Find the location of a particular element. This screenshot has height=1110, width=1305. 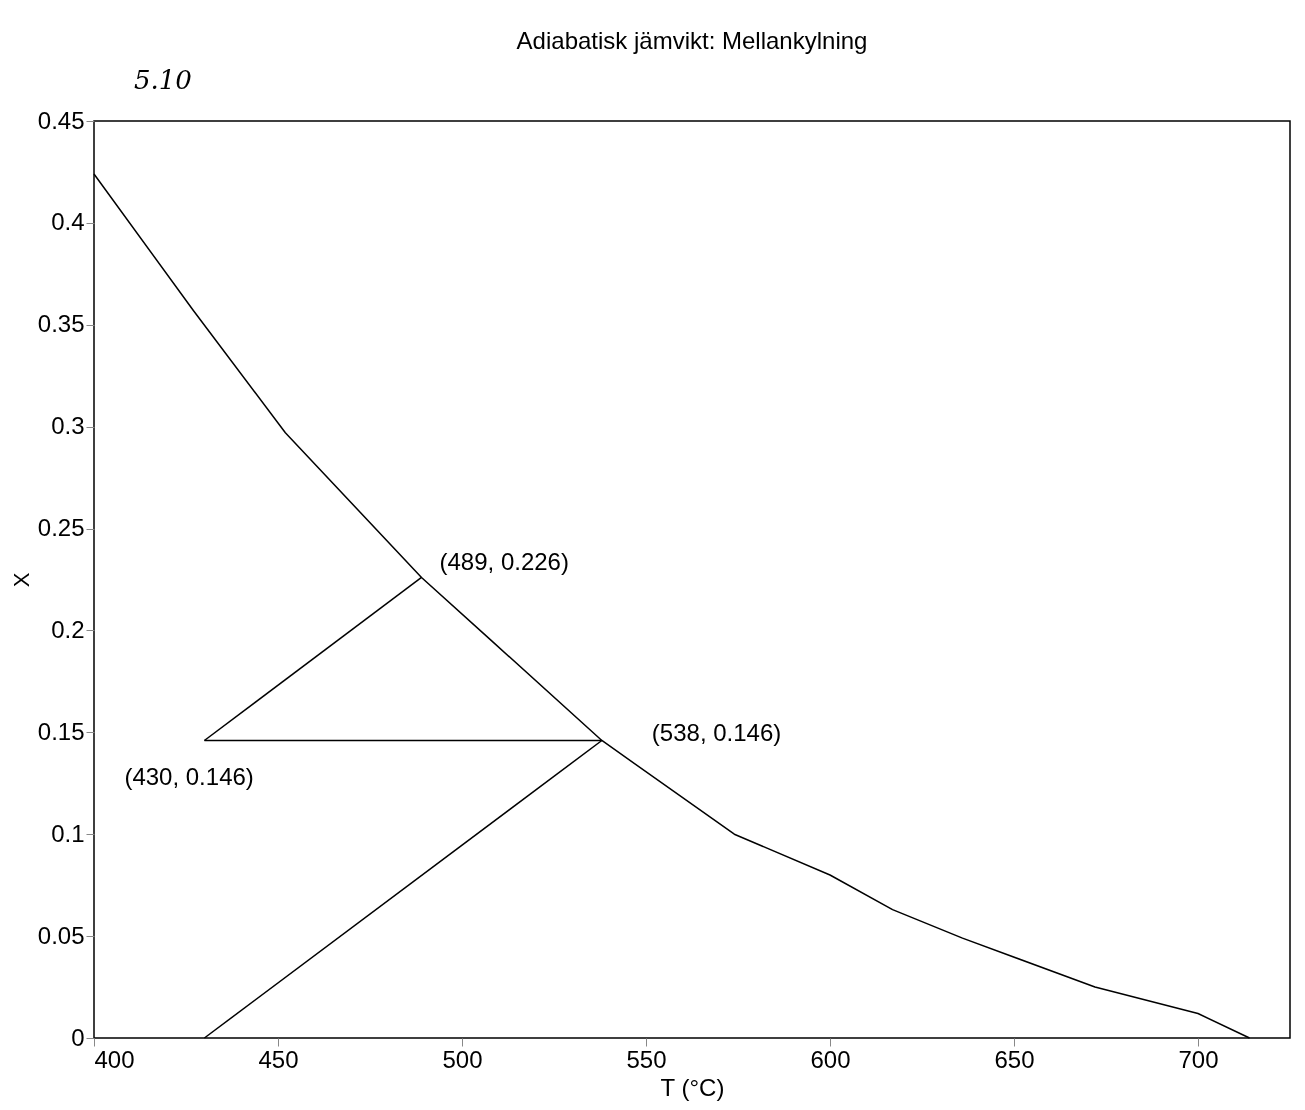

y-tick-label: 0.1 is located at coordinates (68, 833).